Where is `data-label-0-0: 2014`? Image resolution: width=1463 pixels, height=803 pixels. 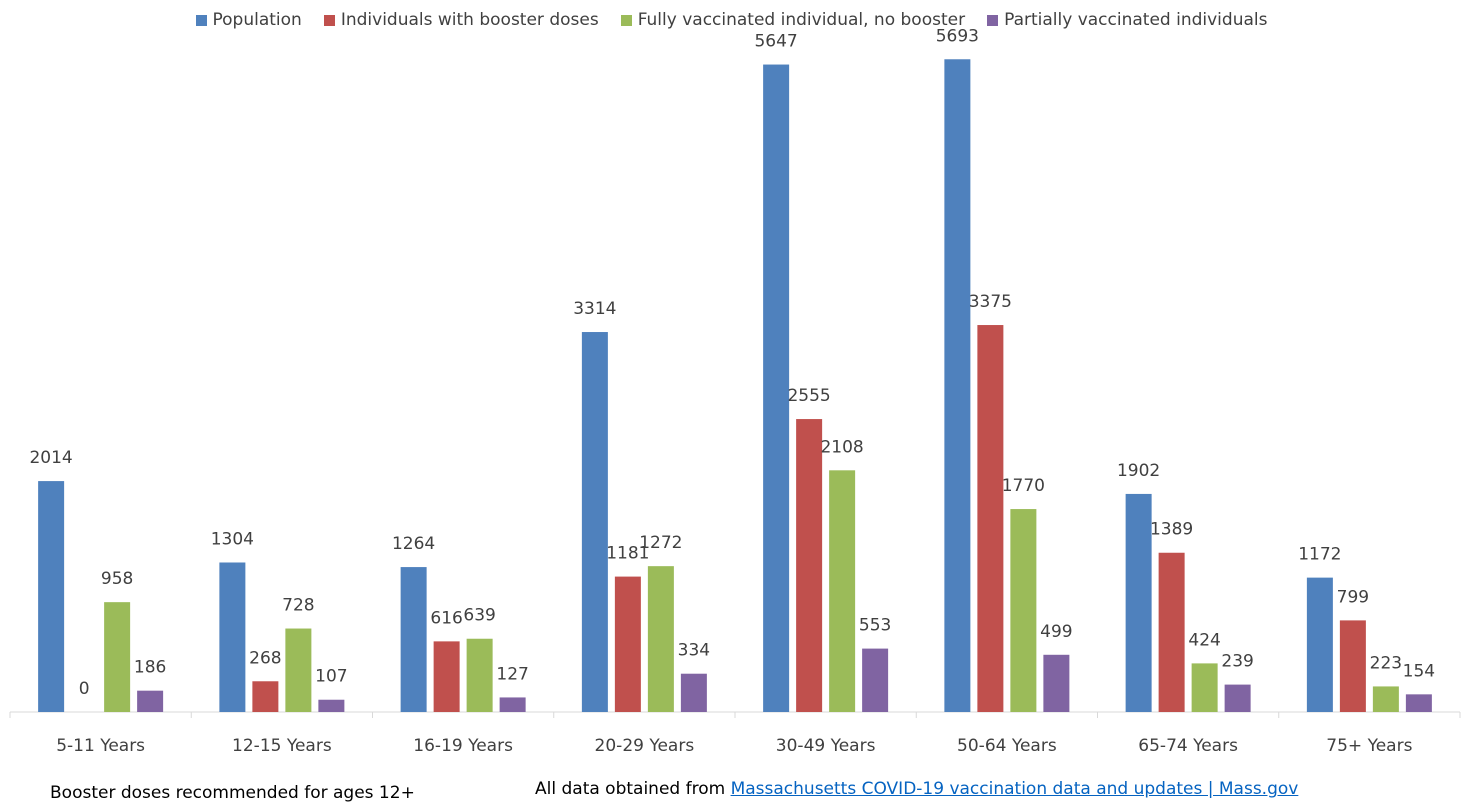 data-label-0-0: 2014 is located at coordinates (50, 458).